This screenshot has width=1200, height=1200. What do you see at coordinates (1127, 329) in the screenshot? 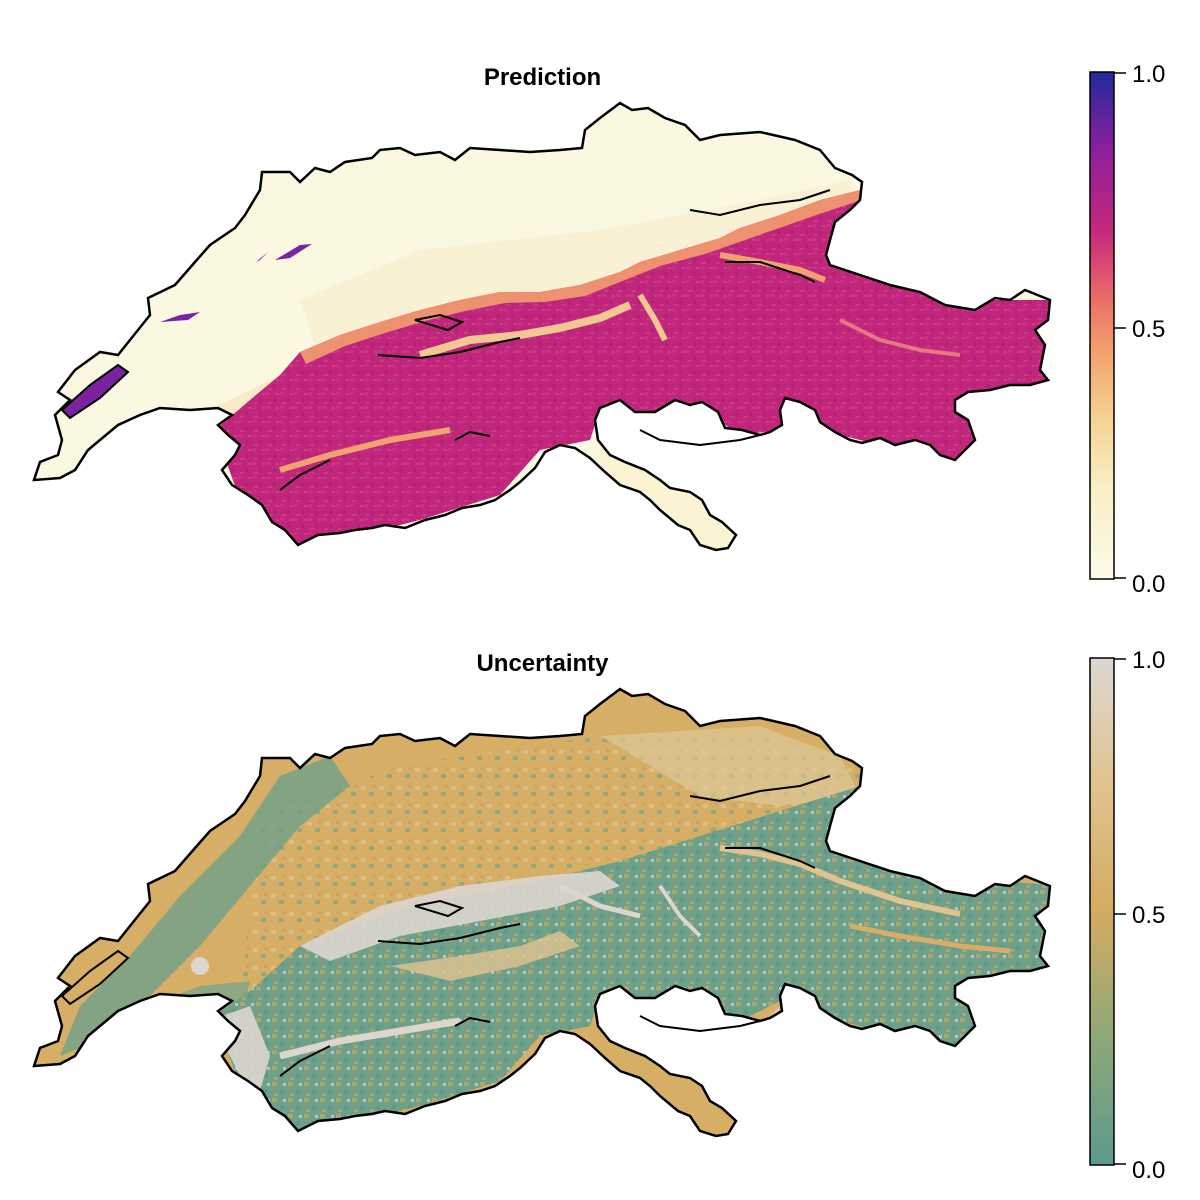
I see `prediction-colorbar: 1.0 0.5 0.0` at bounding box center [1127, 329].